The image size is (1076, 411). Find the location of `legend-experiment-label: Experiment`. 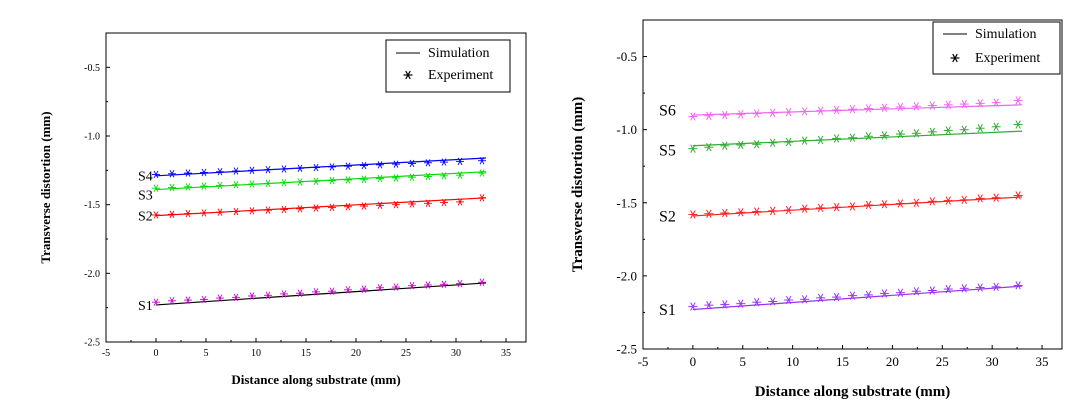

legend-experiment-label: Experiment is located at coordinates (1007, 58).